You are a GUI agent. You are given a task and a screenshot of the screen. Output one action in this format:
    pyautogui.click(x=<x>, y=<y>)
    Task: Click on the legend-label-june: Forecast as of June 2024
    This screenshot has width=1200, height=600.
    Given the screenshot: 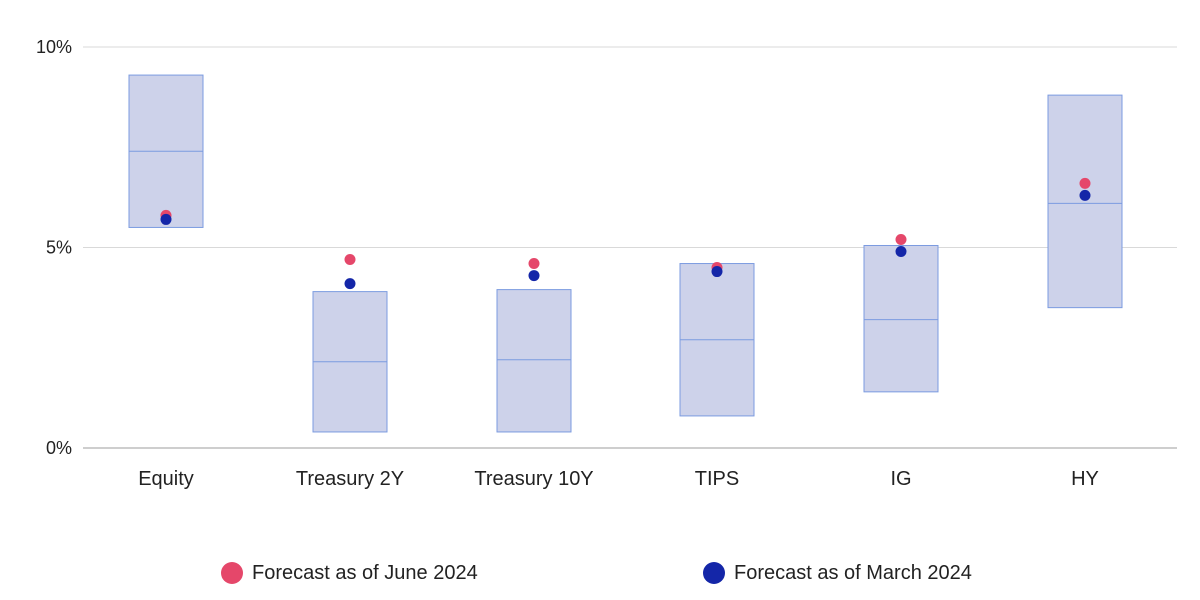 What is the action you would take?
    pyautogui.click(x=365, y=572)
    